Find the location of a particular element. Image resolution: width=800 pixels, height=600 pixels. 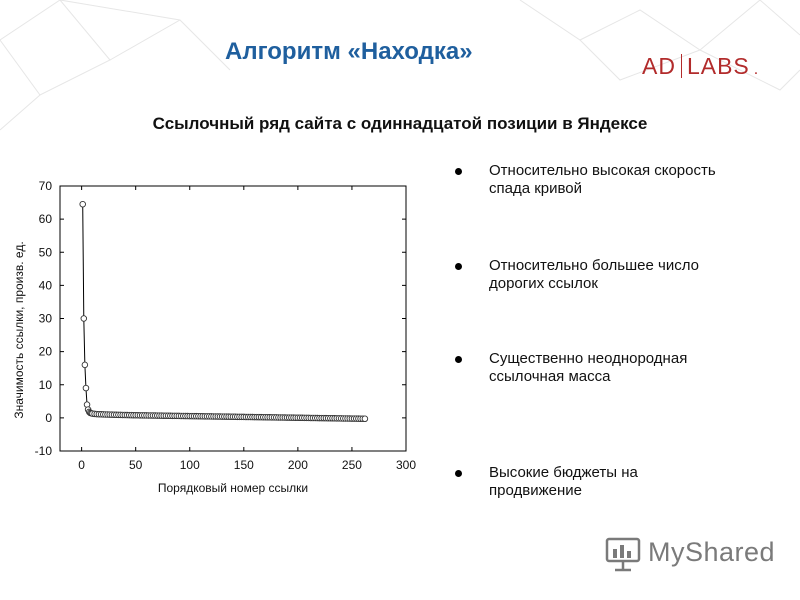

y-tick-label: 30 is located at coordinates (46, 319).